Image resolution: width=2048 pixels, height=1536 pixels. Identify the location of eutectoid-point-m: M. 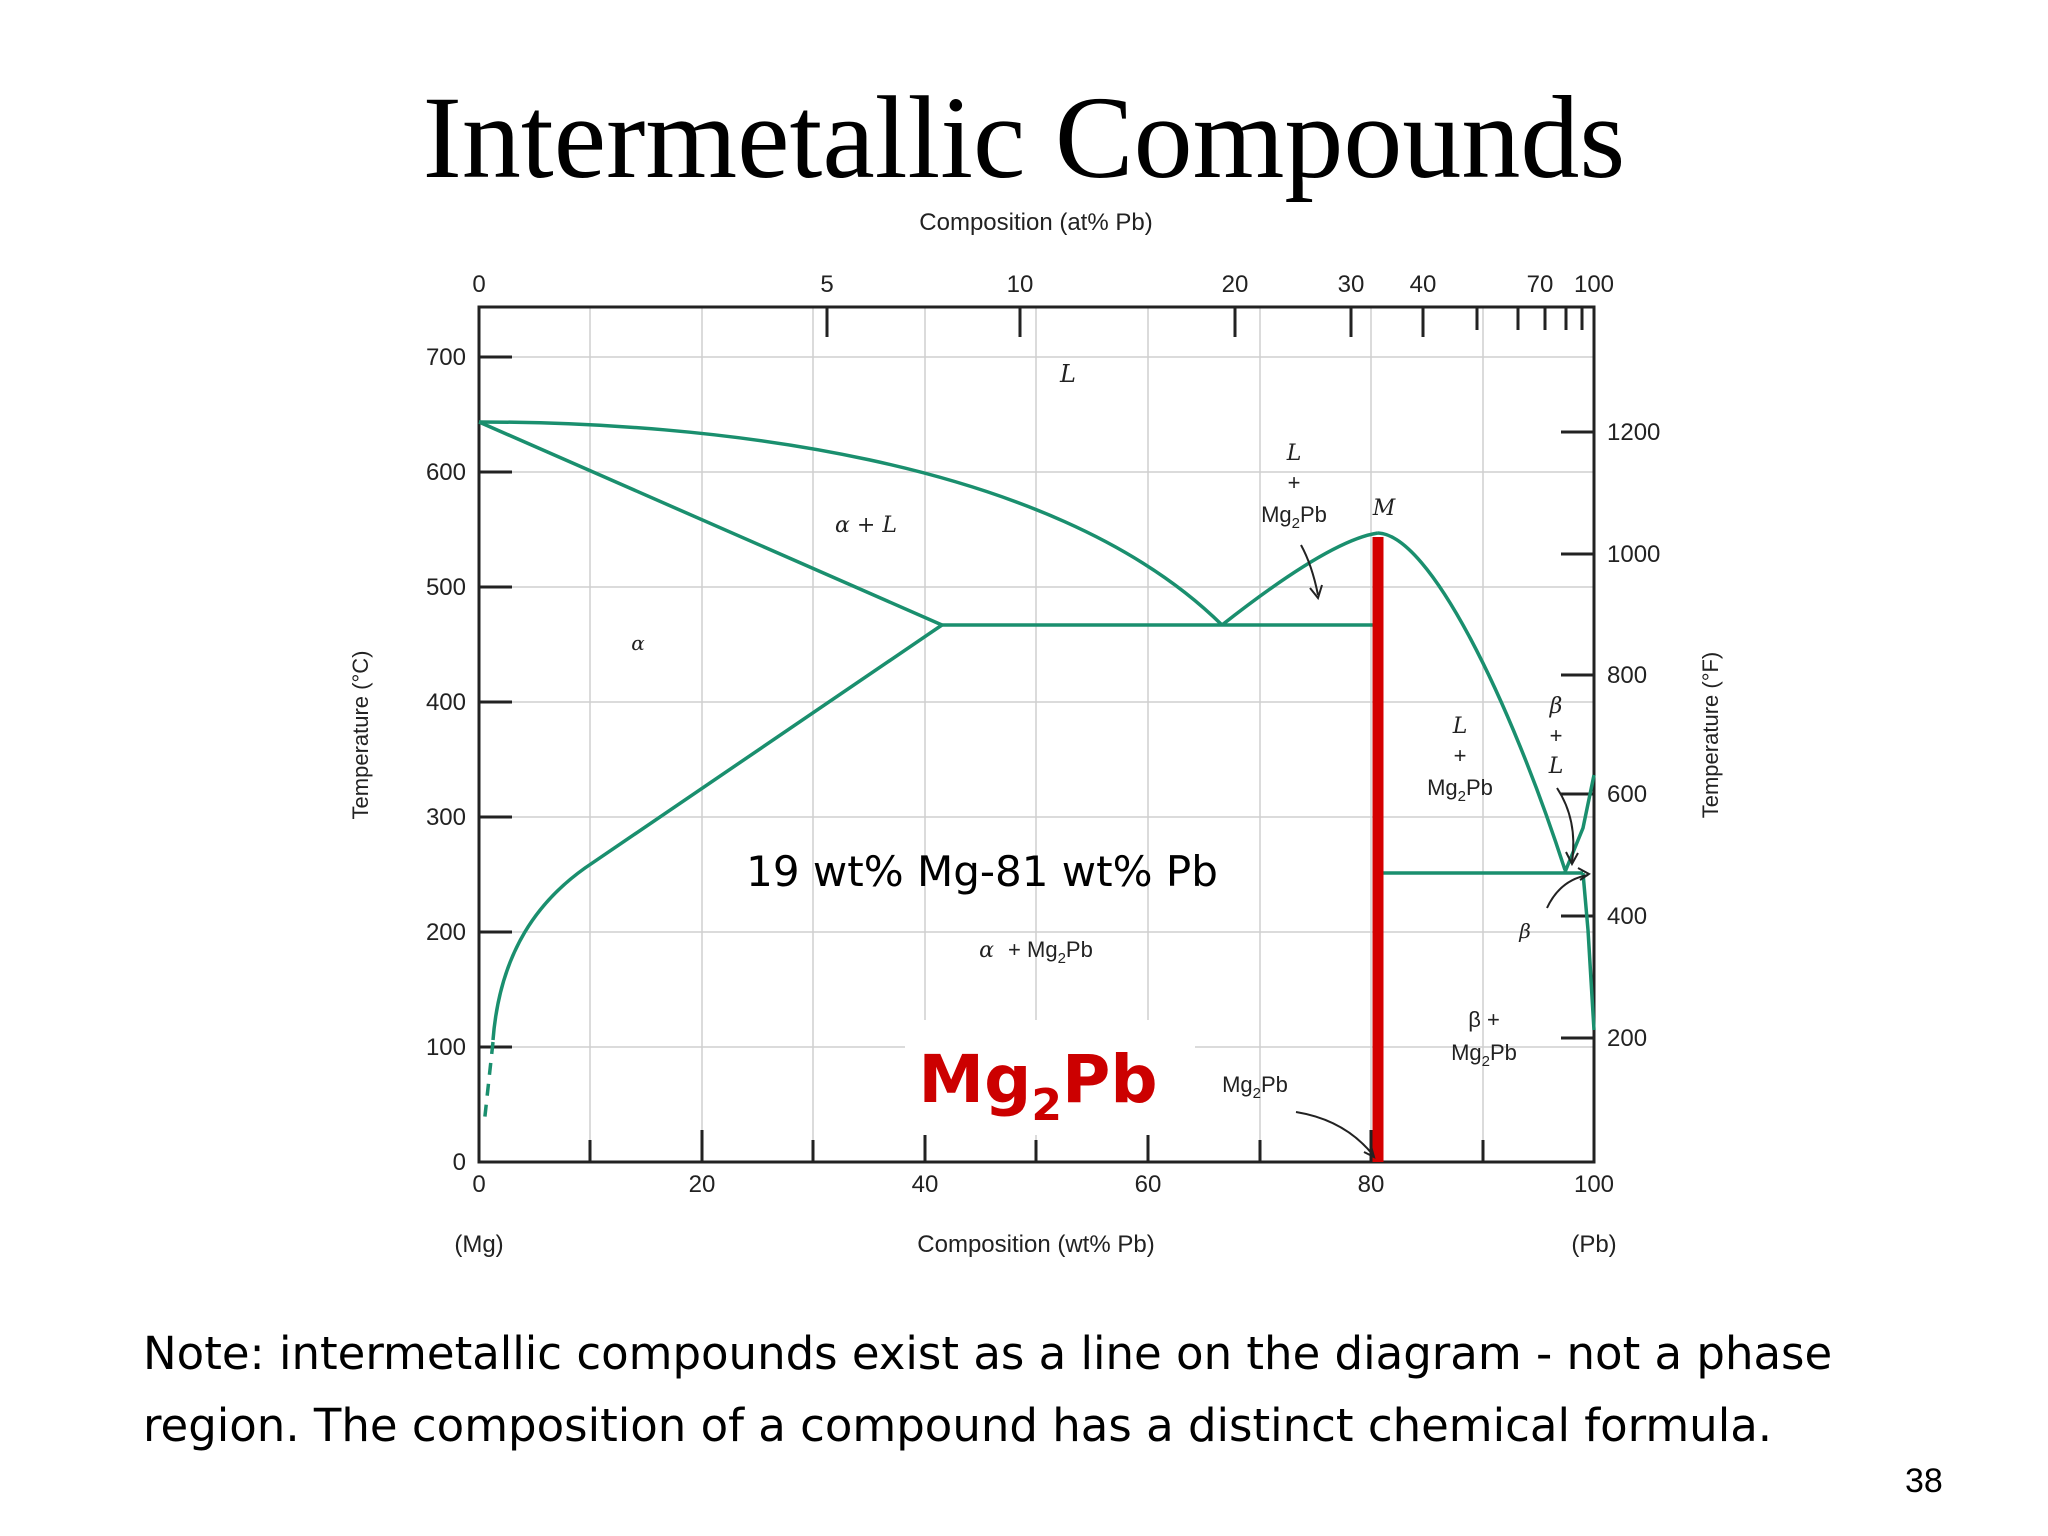
(1384, 508).